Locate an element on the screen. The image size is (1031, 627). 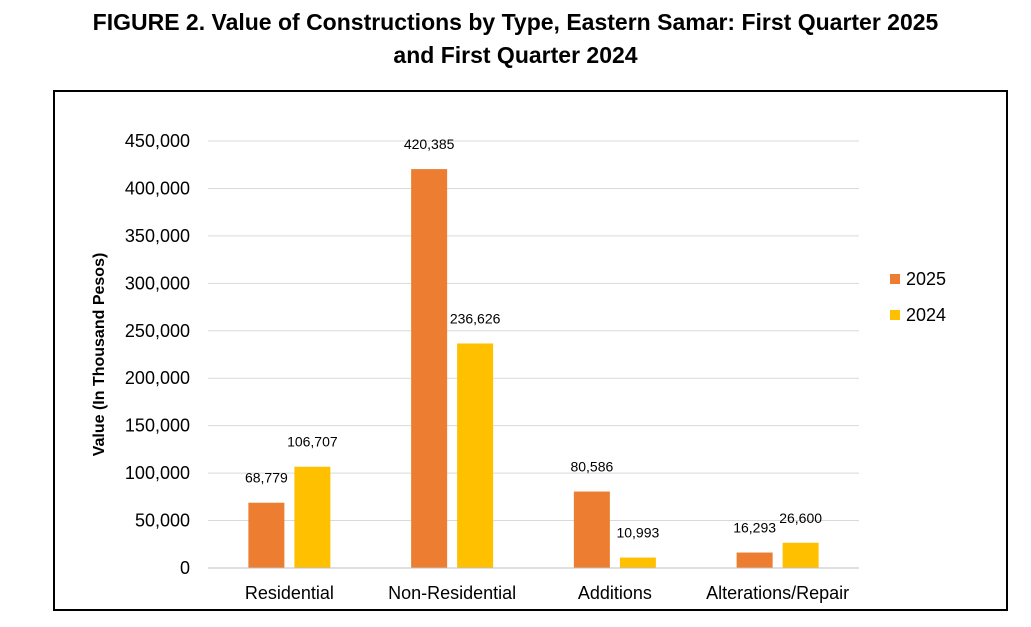
legend-swatch-2024 is located at coordinates (895, 315).